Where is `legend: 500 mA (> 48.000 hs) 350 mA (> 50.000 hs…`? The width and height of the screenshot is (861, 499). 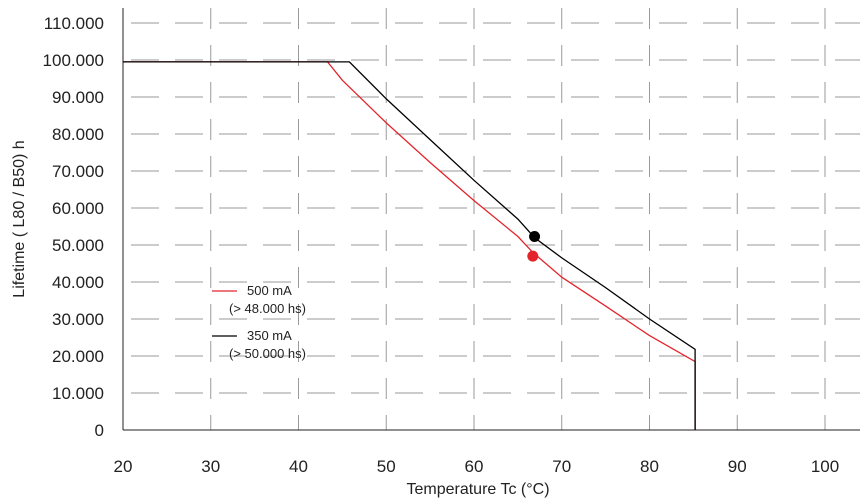
legend: 500 mA (> 48.000 hs) 350 mA (> 50.000 hs… is located at coordinates (259, 322).